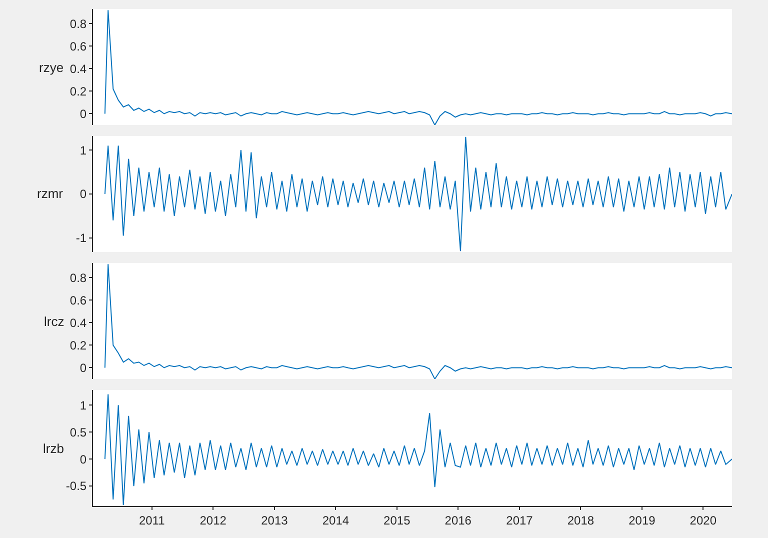 The image size is (768, 538). I want to click on y-tick-label: -0.5, so click(76, 486).